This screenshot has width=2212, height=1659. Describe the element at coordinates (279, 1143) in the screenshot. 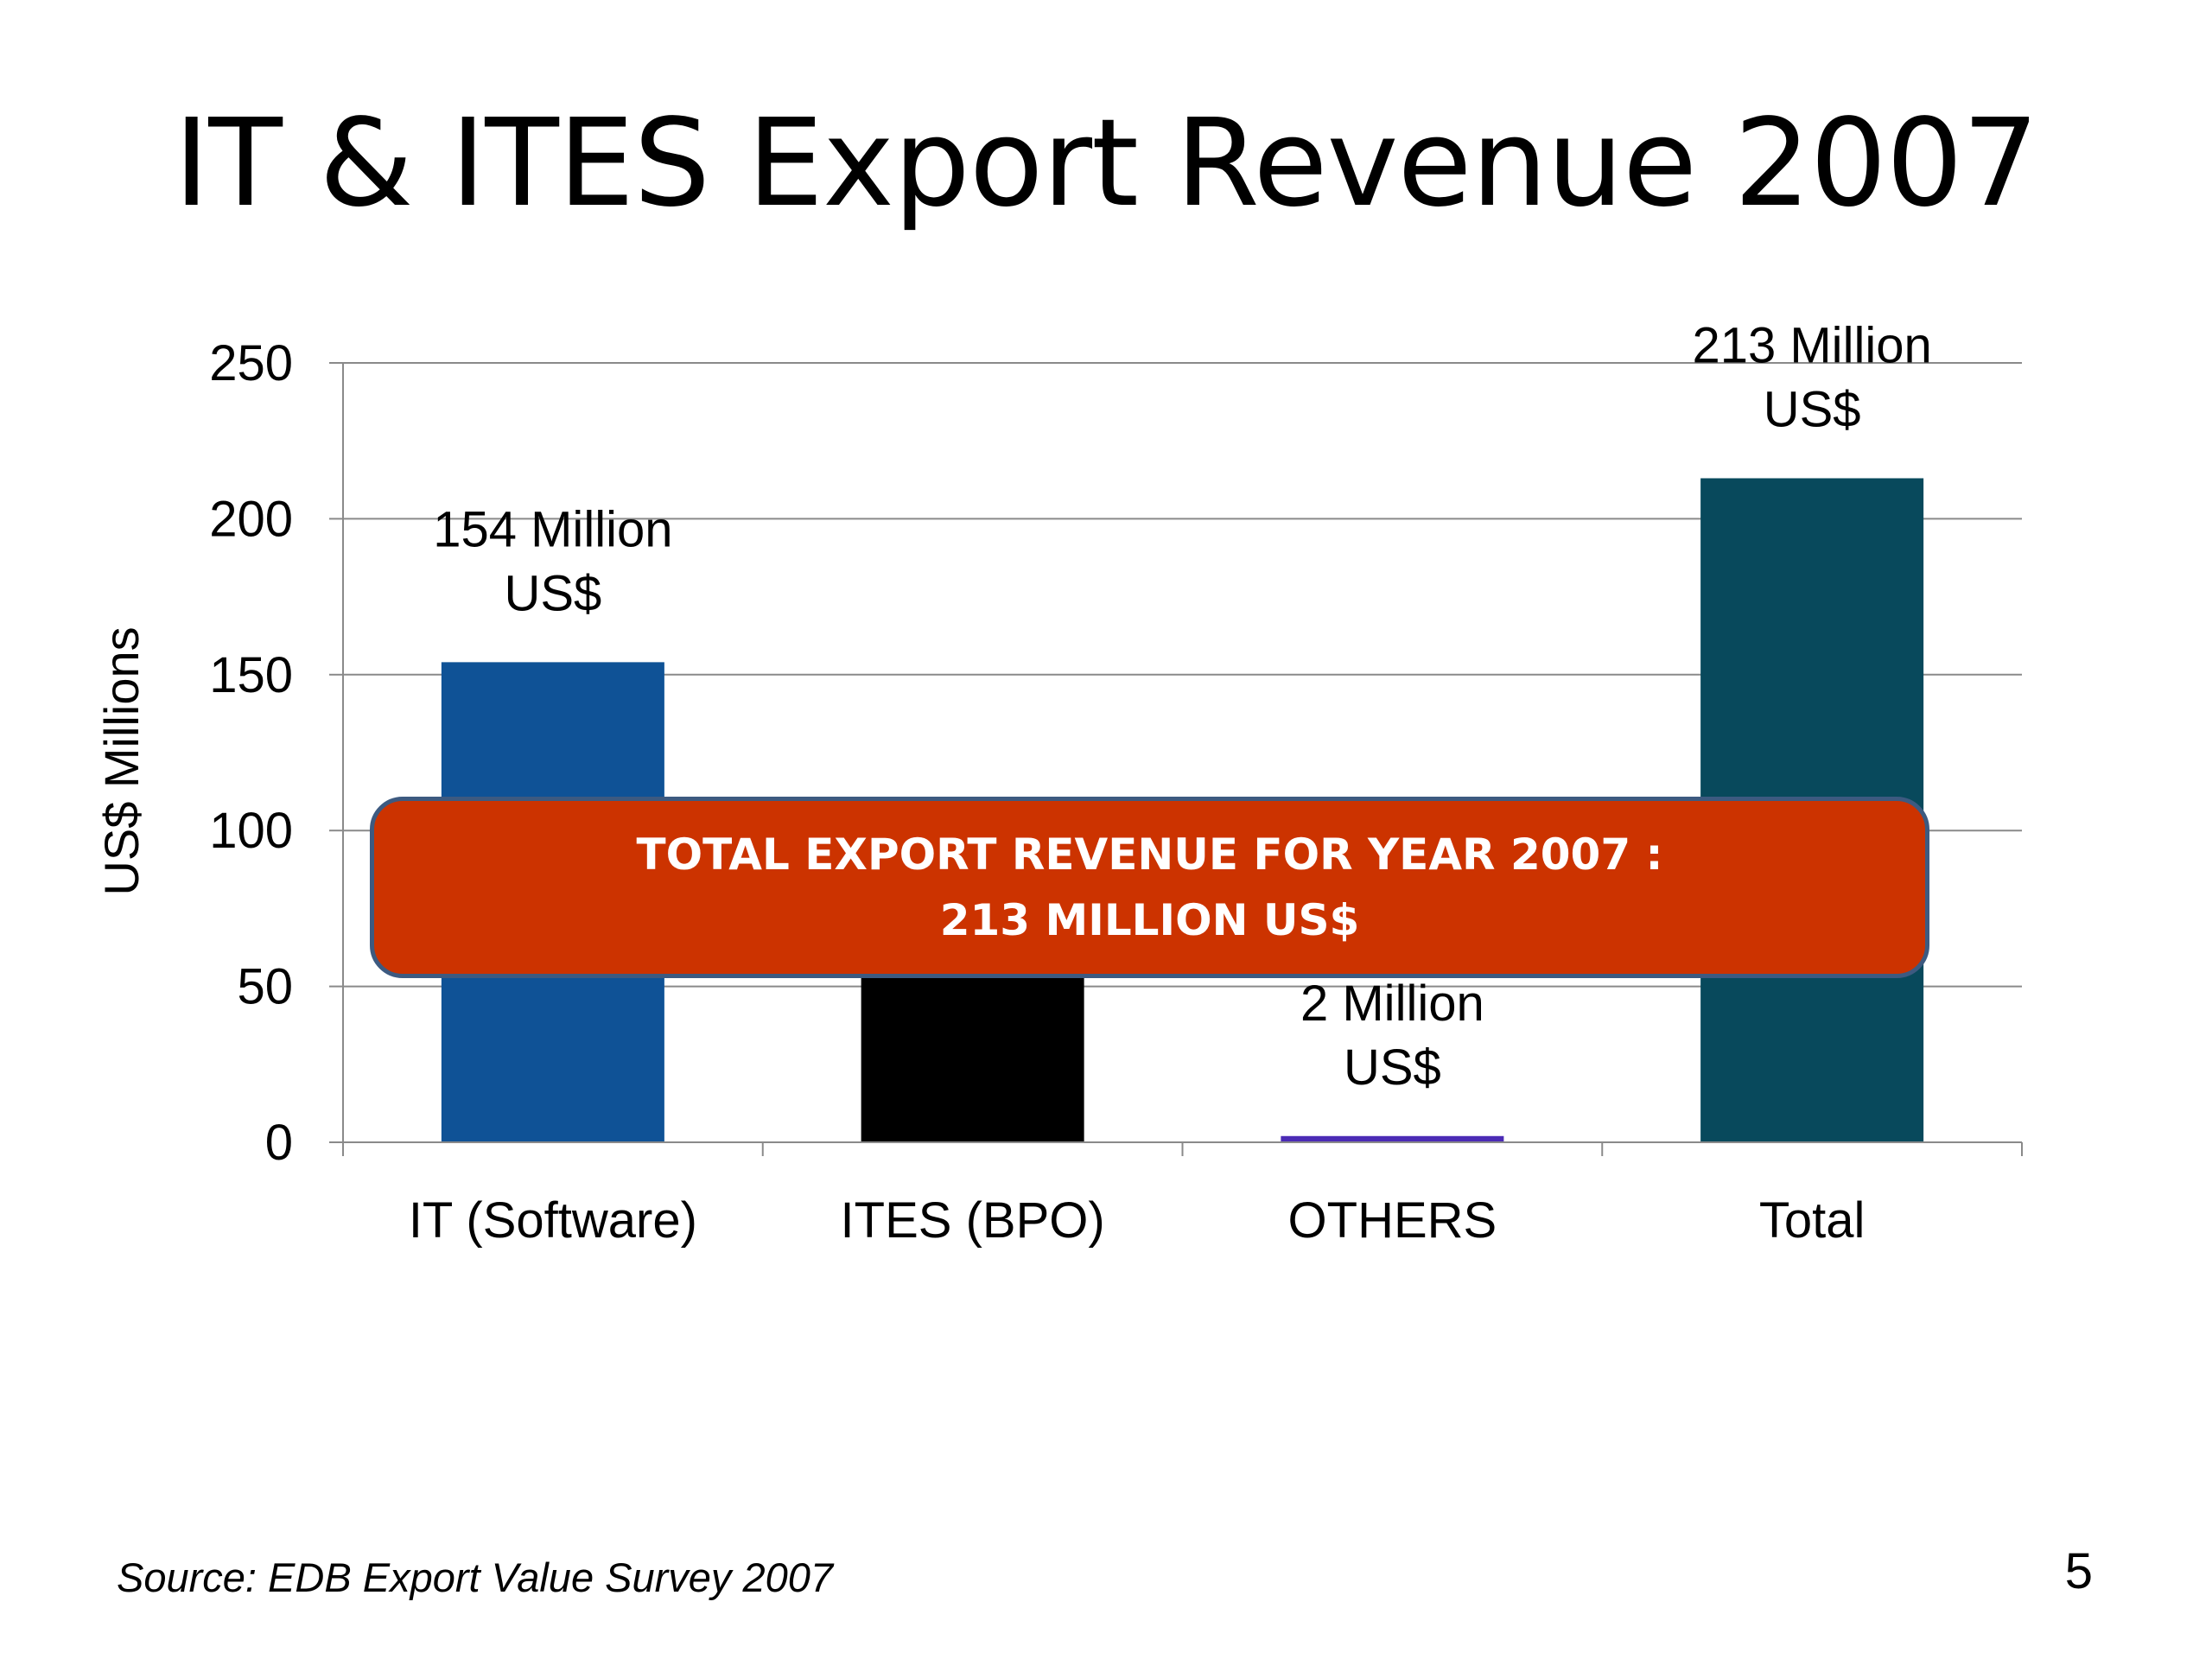

I see `y-tick-label: 0` at that location.